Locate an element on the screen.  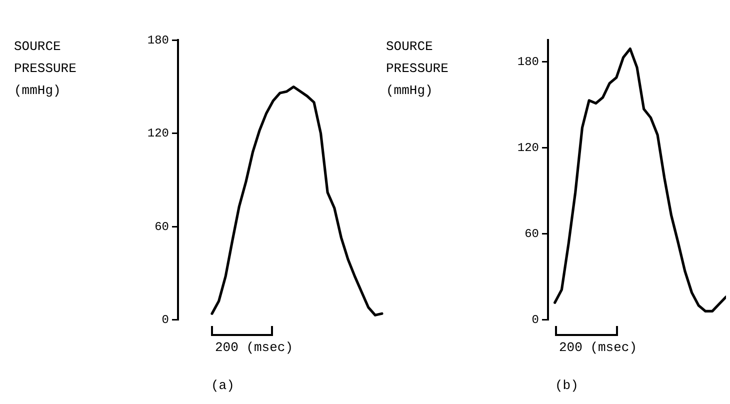
text: (a) is located at coordinates (222, 385).